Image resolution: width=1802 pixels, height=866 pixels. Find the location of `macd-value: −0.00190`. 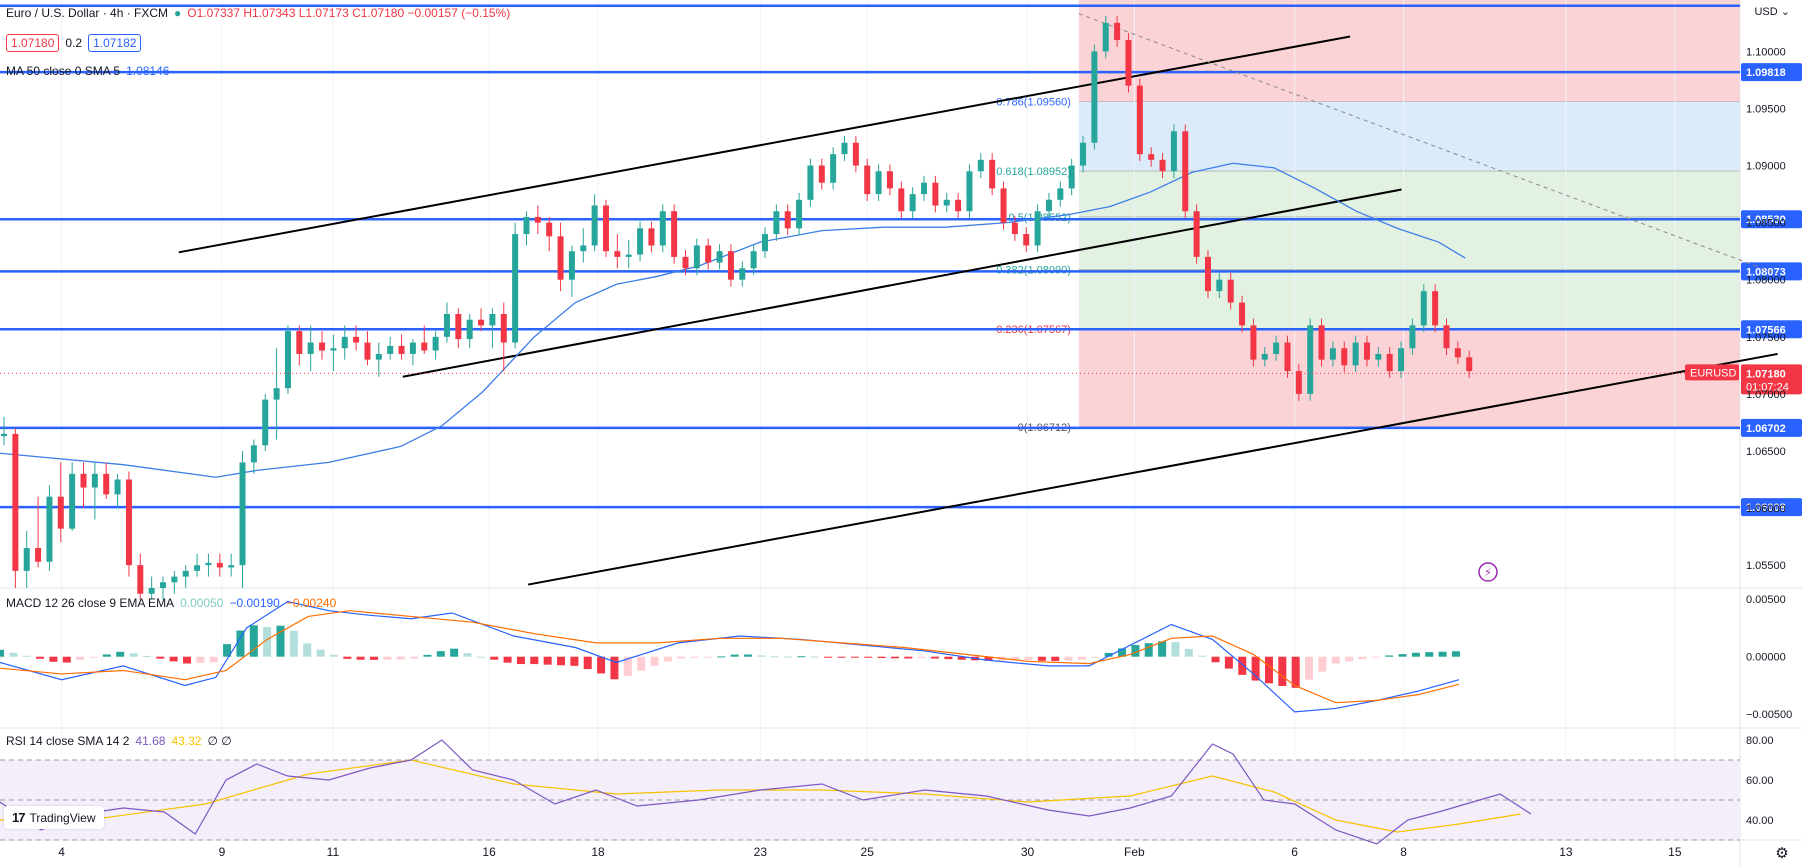

macd-value: −0.00190 is located at coordinates (254, 603).